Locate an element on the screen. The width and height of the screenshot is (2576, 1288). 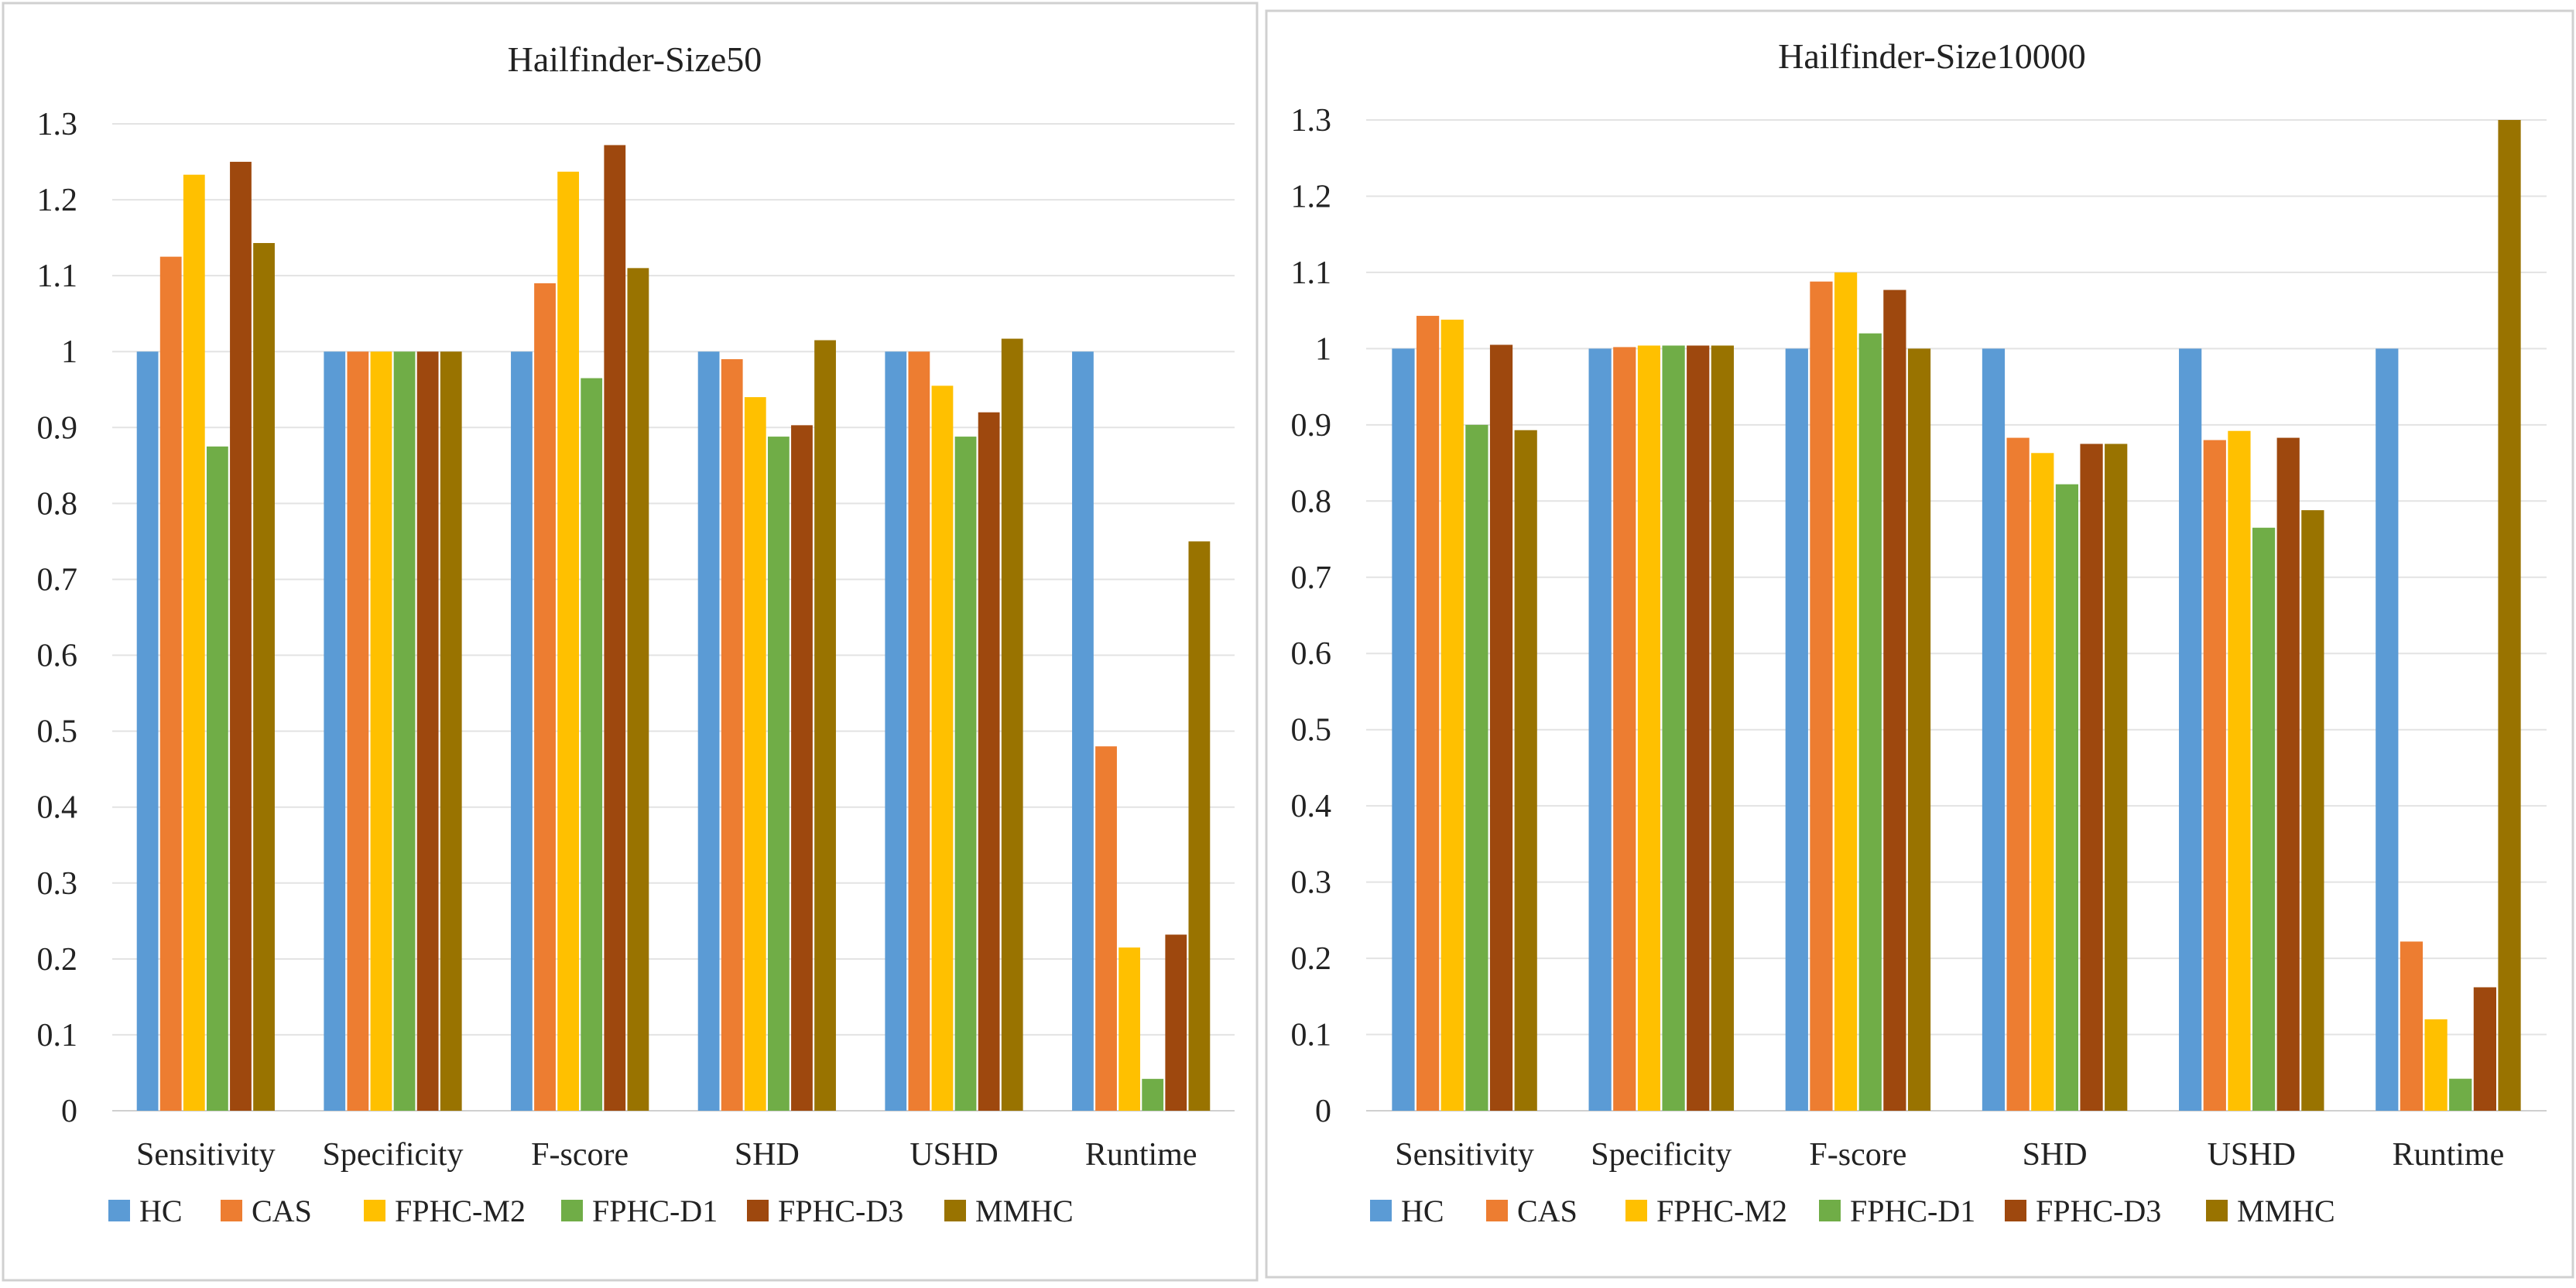
legend-swatch-cas is located at coordinates (1497, 1210).